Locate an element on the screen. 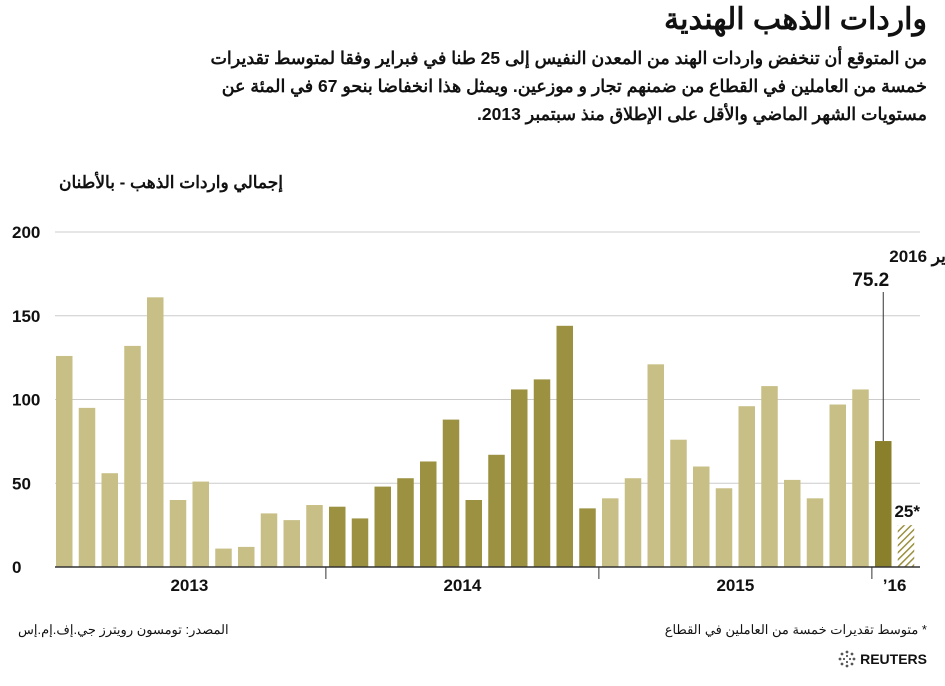 Image resolution: width=945 pixels, height=686 pixels. y-tick-label: 0 is located at coordinates (16, 567).